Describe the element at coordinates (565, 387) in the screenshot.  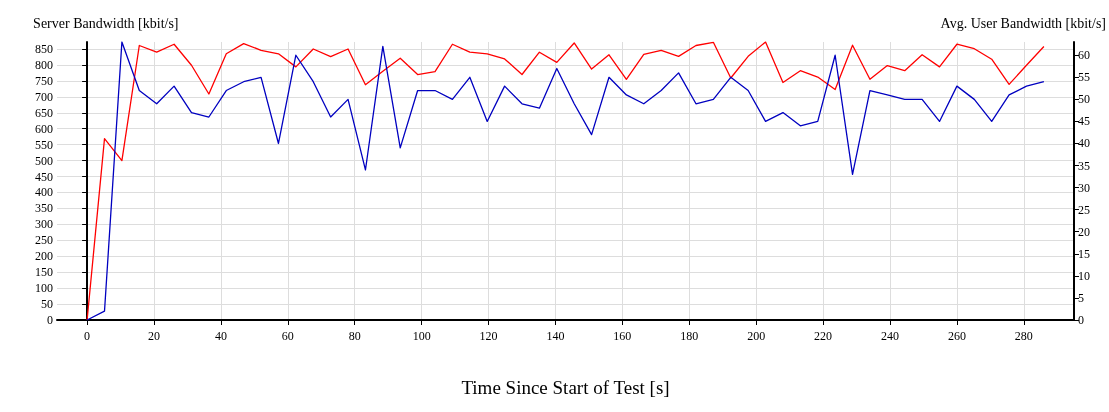
I see `x-axis-title: Time Since Start of Test [s]` at that location.